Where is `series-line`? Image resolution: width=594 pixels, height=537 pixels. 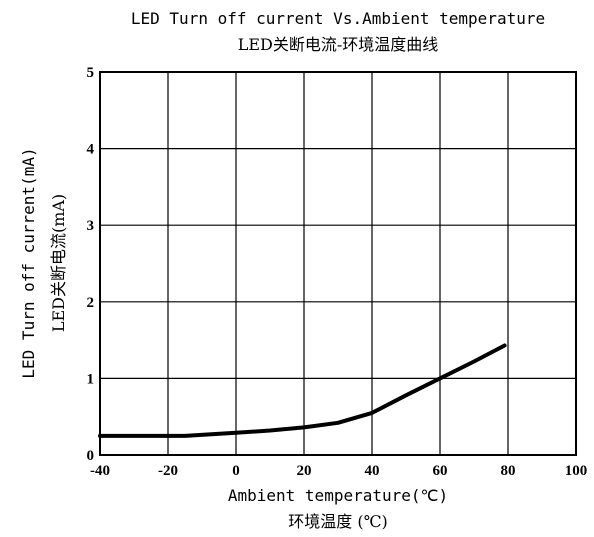
series-line is located at coordinates (302, 390).